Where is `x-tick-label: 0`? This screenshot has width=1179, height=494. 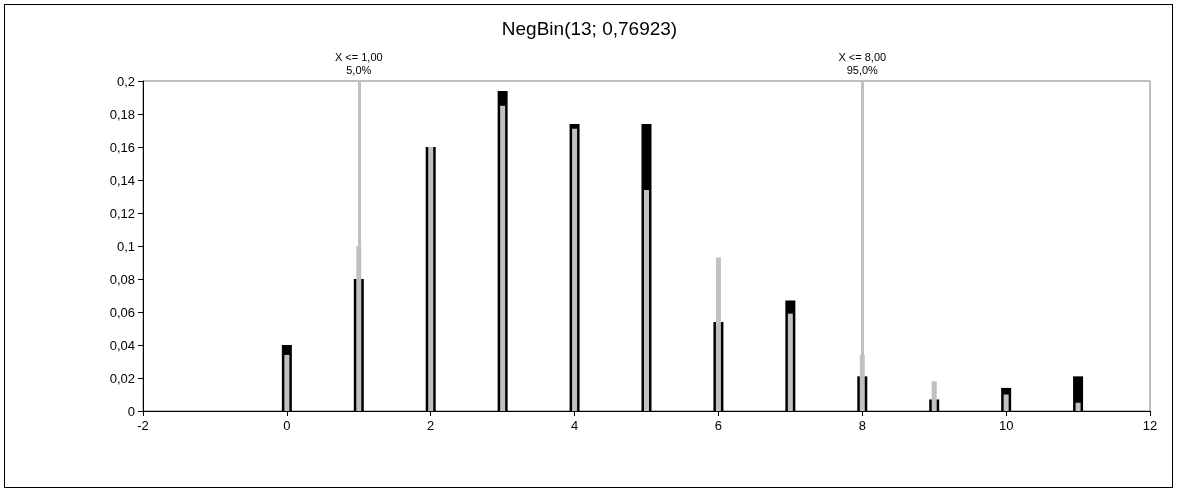 x-tick-label: 0 is located at coordinates (287, 425).